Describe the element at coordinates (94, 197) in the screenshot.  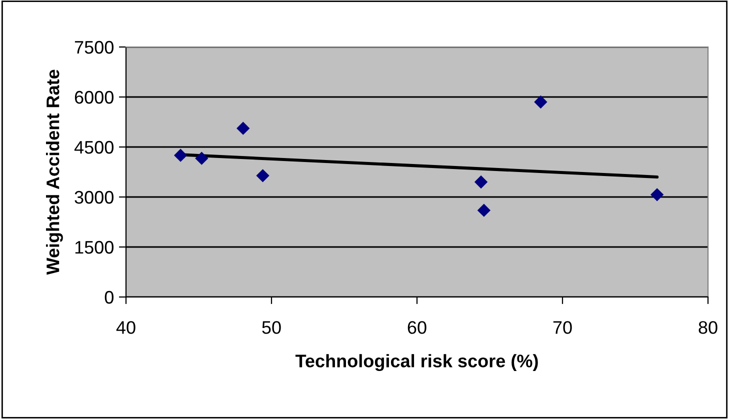
I see `y-tick-label: 3000` at that location.